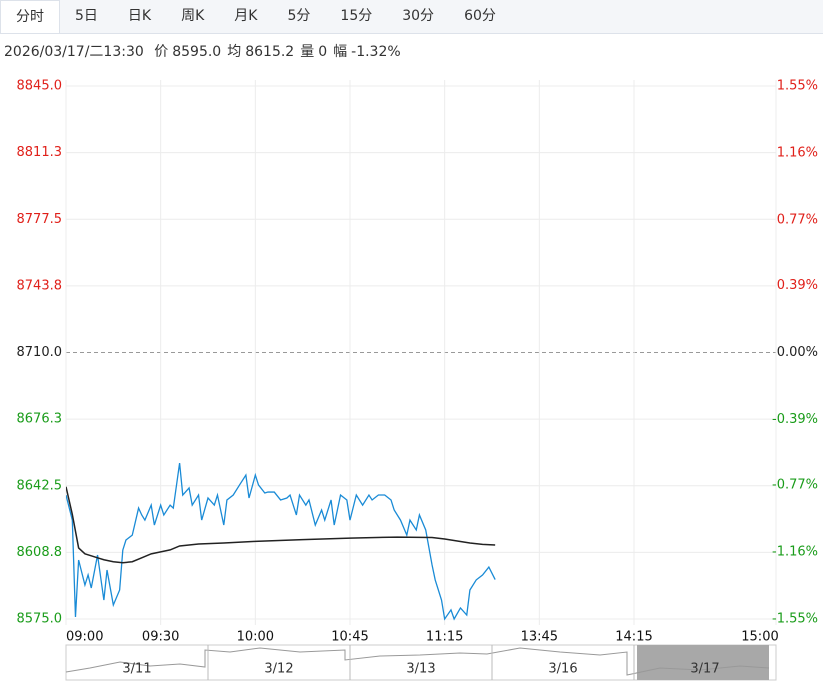 The height and width of the screenshot is (682, 823). What do you see at coordinates (161, 52) in the screenshot?
I see `info-label: 价` at bounding box center [161, 52].